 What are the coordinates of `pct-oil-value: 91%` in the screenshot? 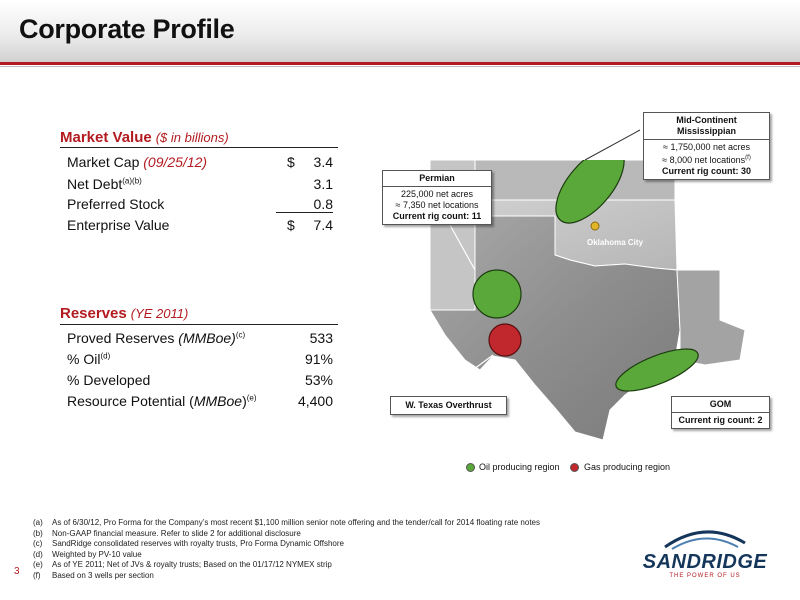 It's located at (318, 359).